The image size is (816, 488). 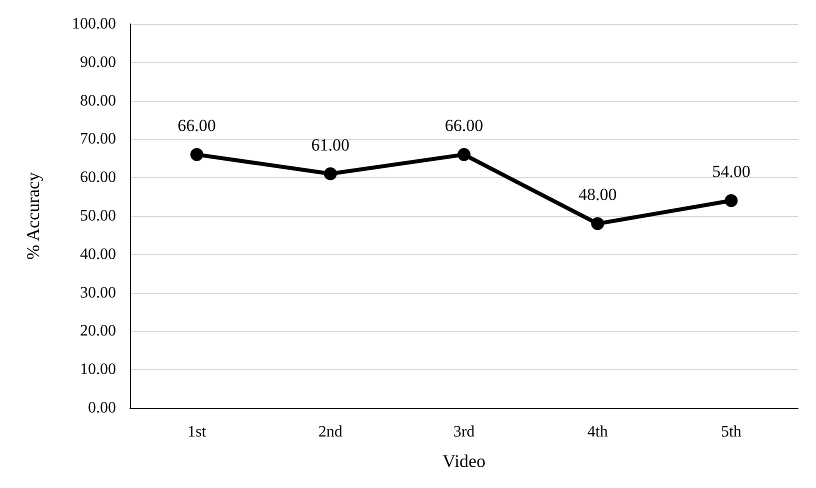 What do you see at coordinates (94, 24) in the screenshot?
I see `y-tick-label: 100.00` at bounding box center [94, 24].